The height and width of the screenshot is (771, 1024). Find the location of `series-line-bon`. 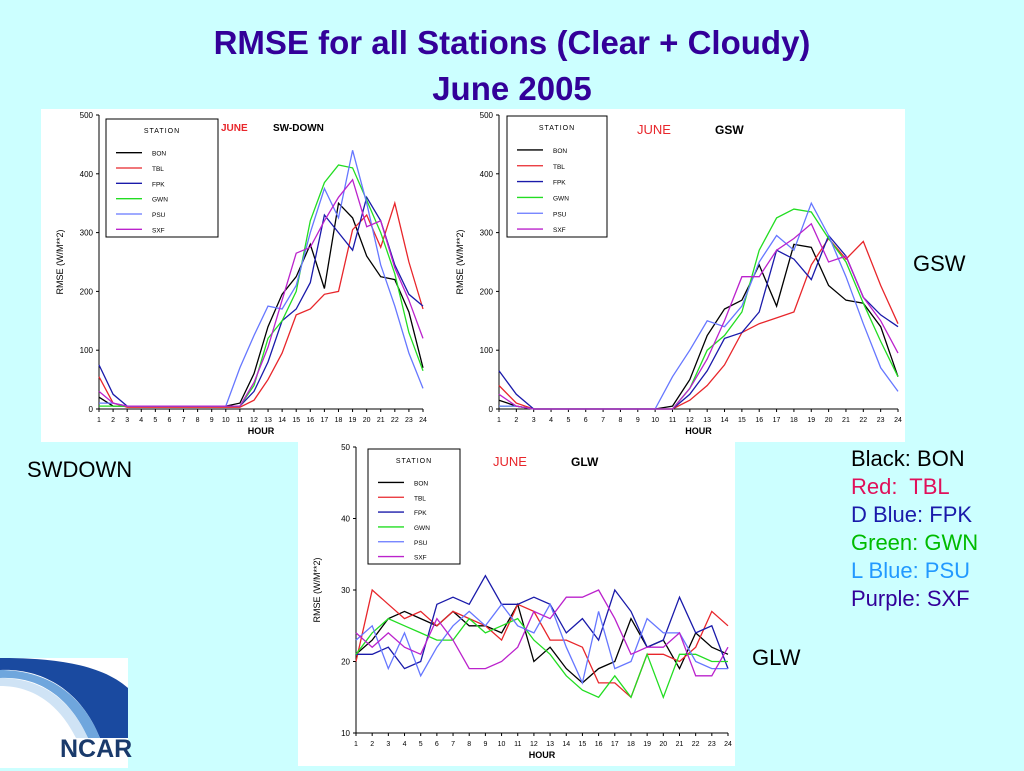

series-line-bon is located at coordinates (698, 326).